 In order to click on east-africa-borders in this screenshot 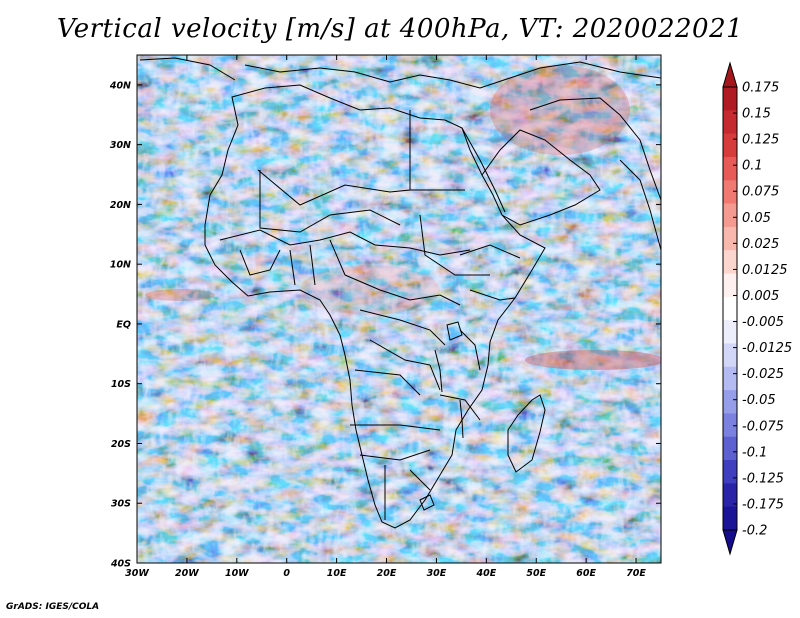, I will do `click(460, 375)`.